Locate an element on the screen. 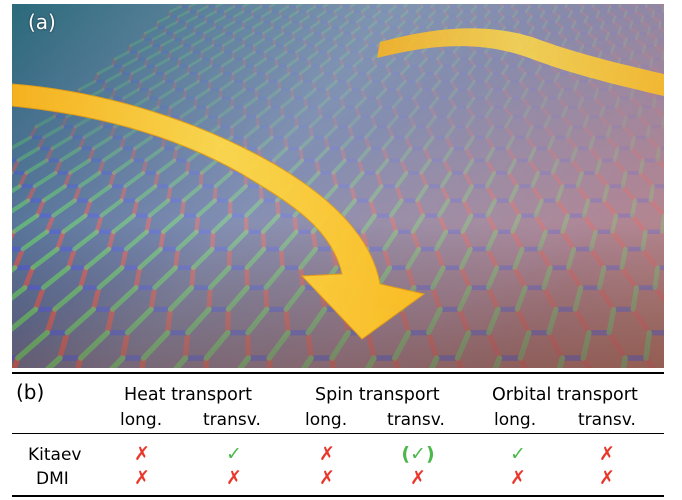  kitaev-orbital-transv-cross: ✗ is located at coordinates (607, 454).